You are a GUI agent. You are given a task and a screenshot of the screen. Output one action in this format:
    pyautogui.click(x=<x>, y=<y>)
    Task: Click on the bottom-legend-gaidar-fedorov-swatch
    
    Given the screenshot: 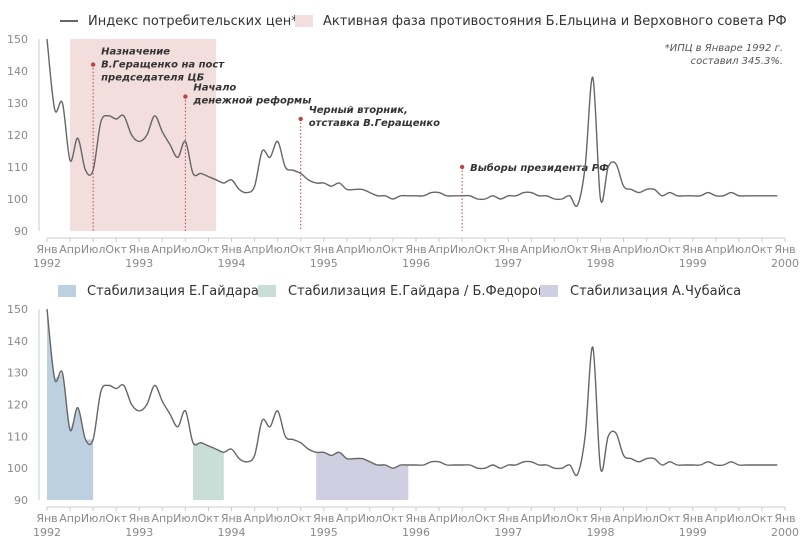 What is the action you would take?
    pyautogui.click(x=267, y=291)
    